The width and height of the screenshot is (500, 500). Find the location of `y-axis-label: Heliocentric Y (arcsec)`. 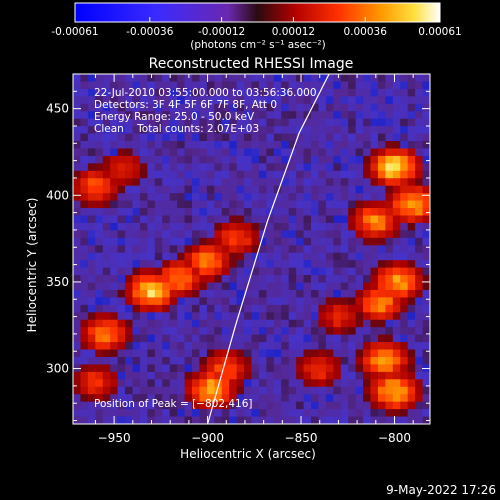

y-axis-label: Heliocentric Y (arcsec) is located at coordinates (32, 265).